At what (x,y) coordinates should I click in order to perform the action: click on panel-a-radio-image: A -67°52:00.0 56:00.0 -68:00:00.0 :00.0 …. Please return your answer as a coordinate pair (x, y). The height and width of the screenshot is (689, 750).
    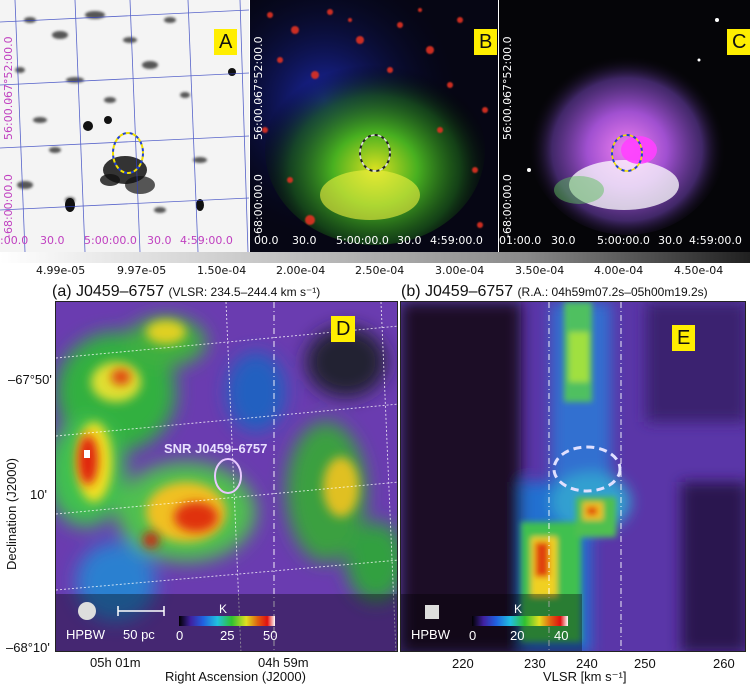
    Looking at the image, I should click on (124, 126).